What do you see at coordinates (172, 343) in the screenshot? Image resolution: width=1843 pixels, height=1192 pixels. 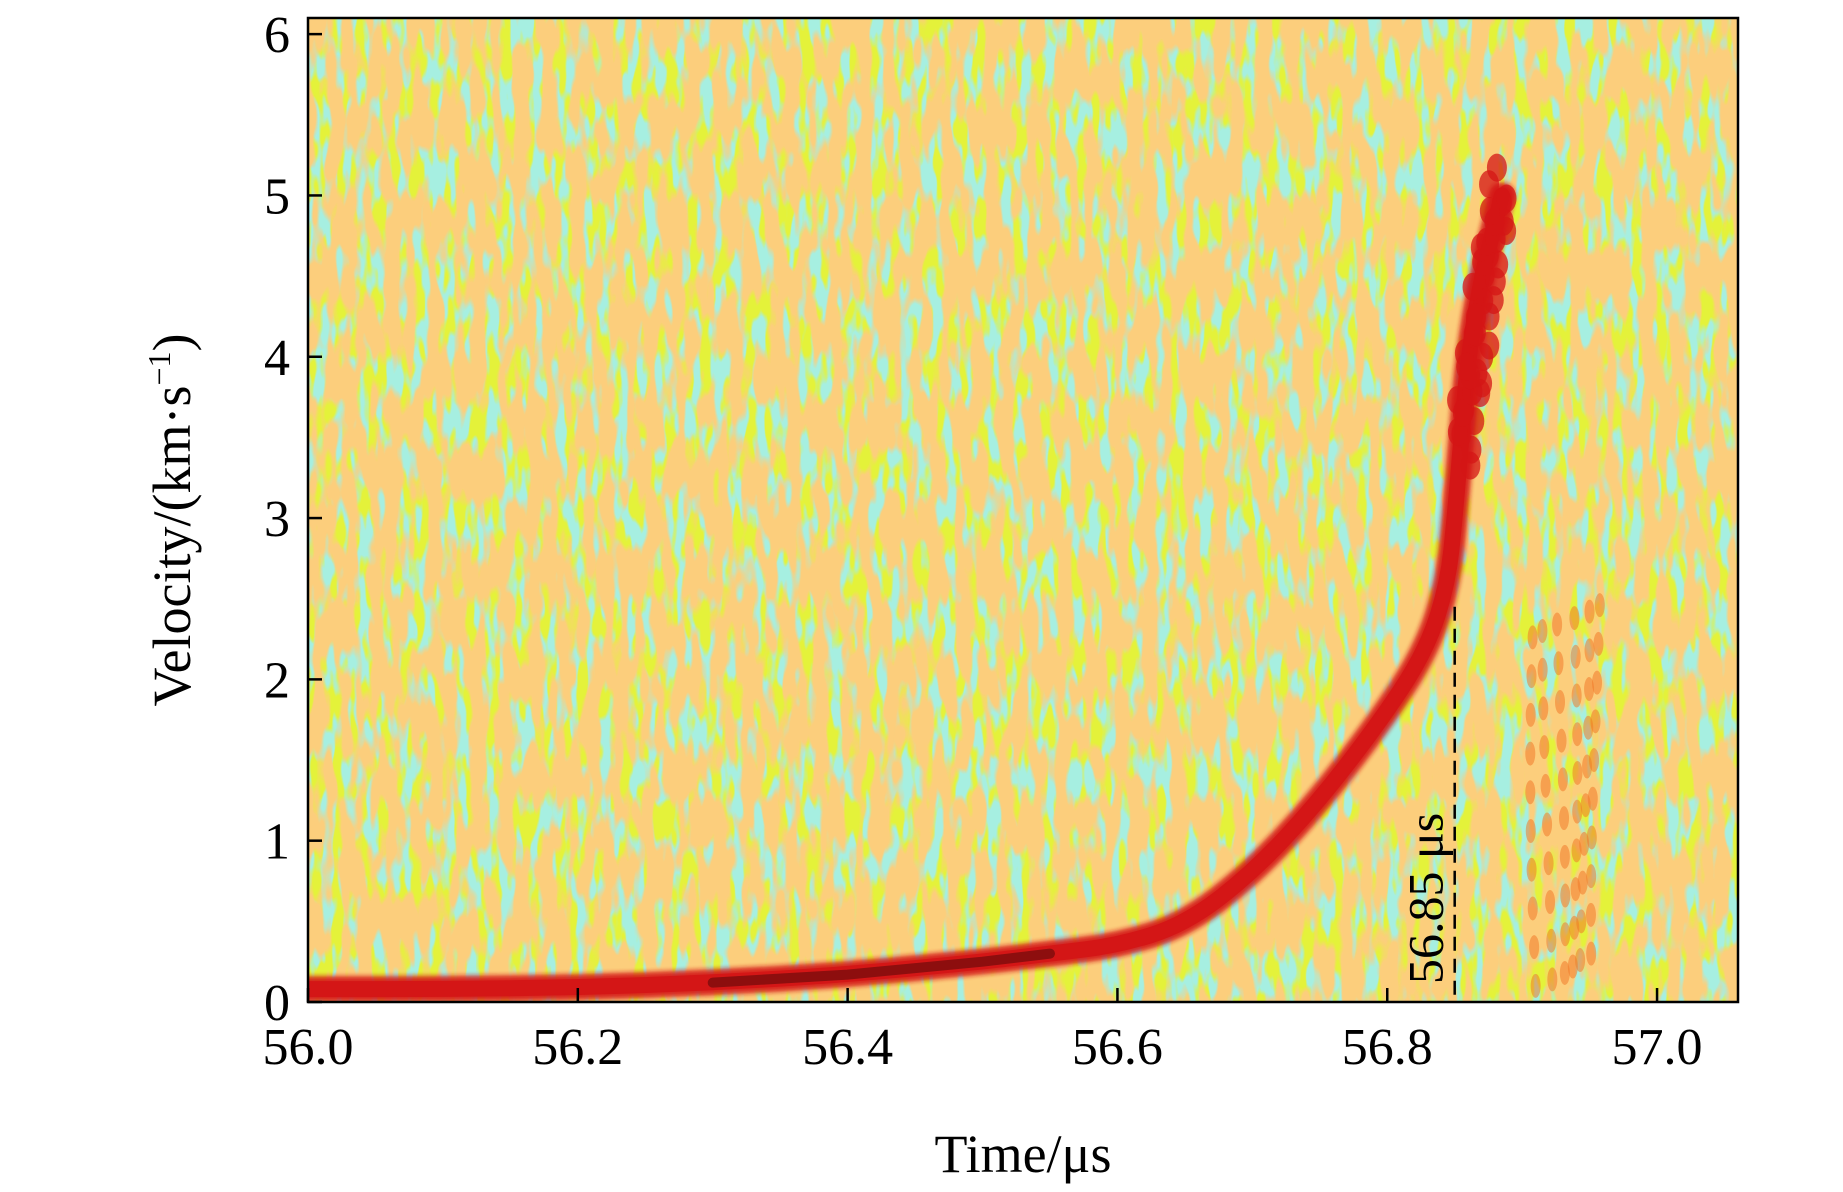 I see `y-axis-title-close: )` at bounding box center [172, 343].